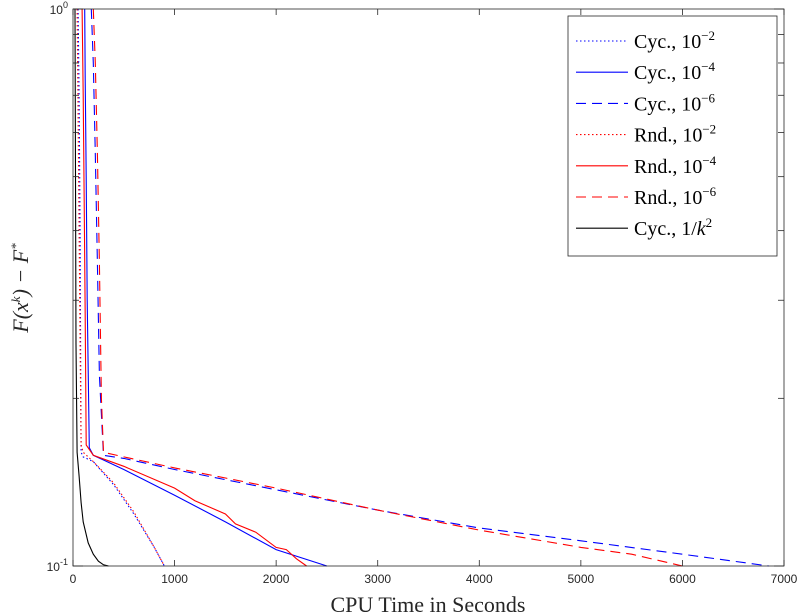 This screenshot has width=797, height=616. Describe the element at coordinates (73, 579) in the screenshot. I see `x-tick-label: 0` at that location.